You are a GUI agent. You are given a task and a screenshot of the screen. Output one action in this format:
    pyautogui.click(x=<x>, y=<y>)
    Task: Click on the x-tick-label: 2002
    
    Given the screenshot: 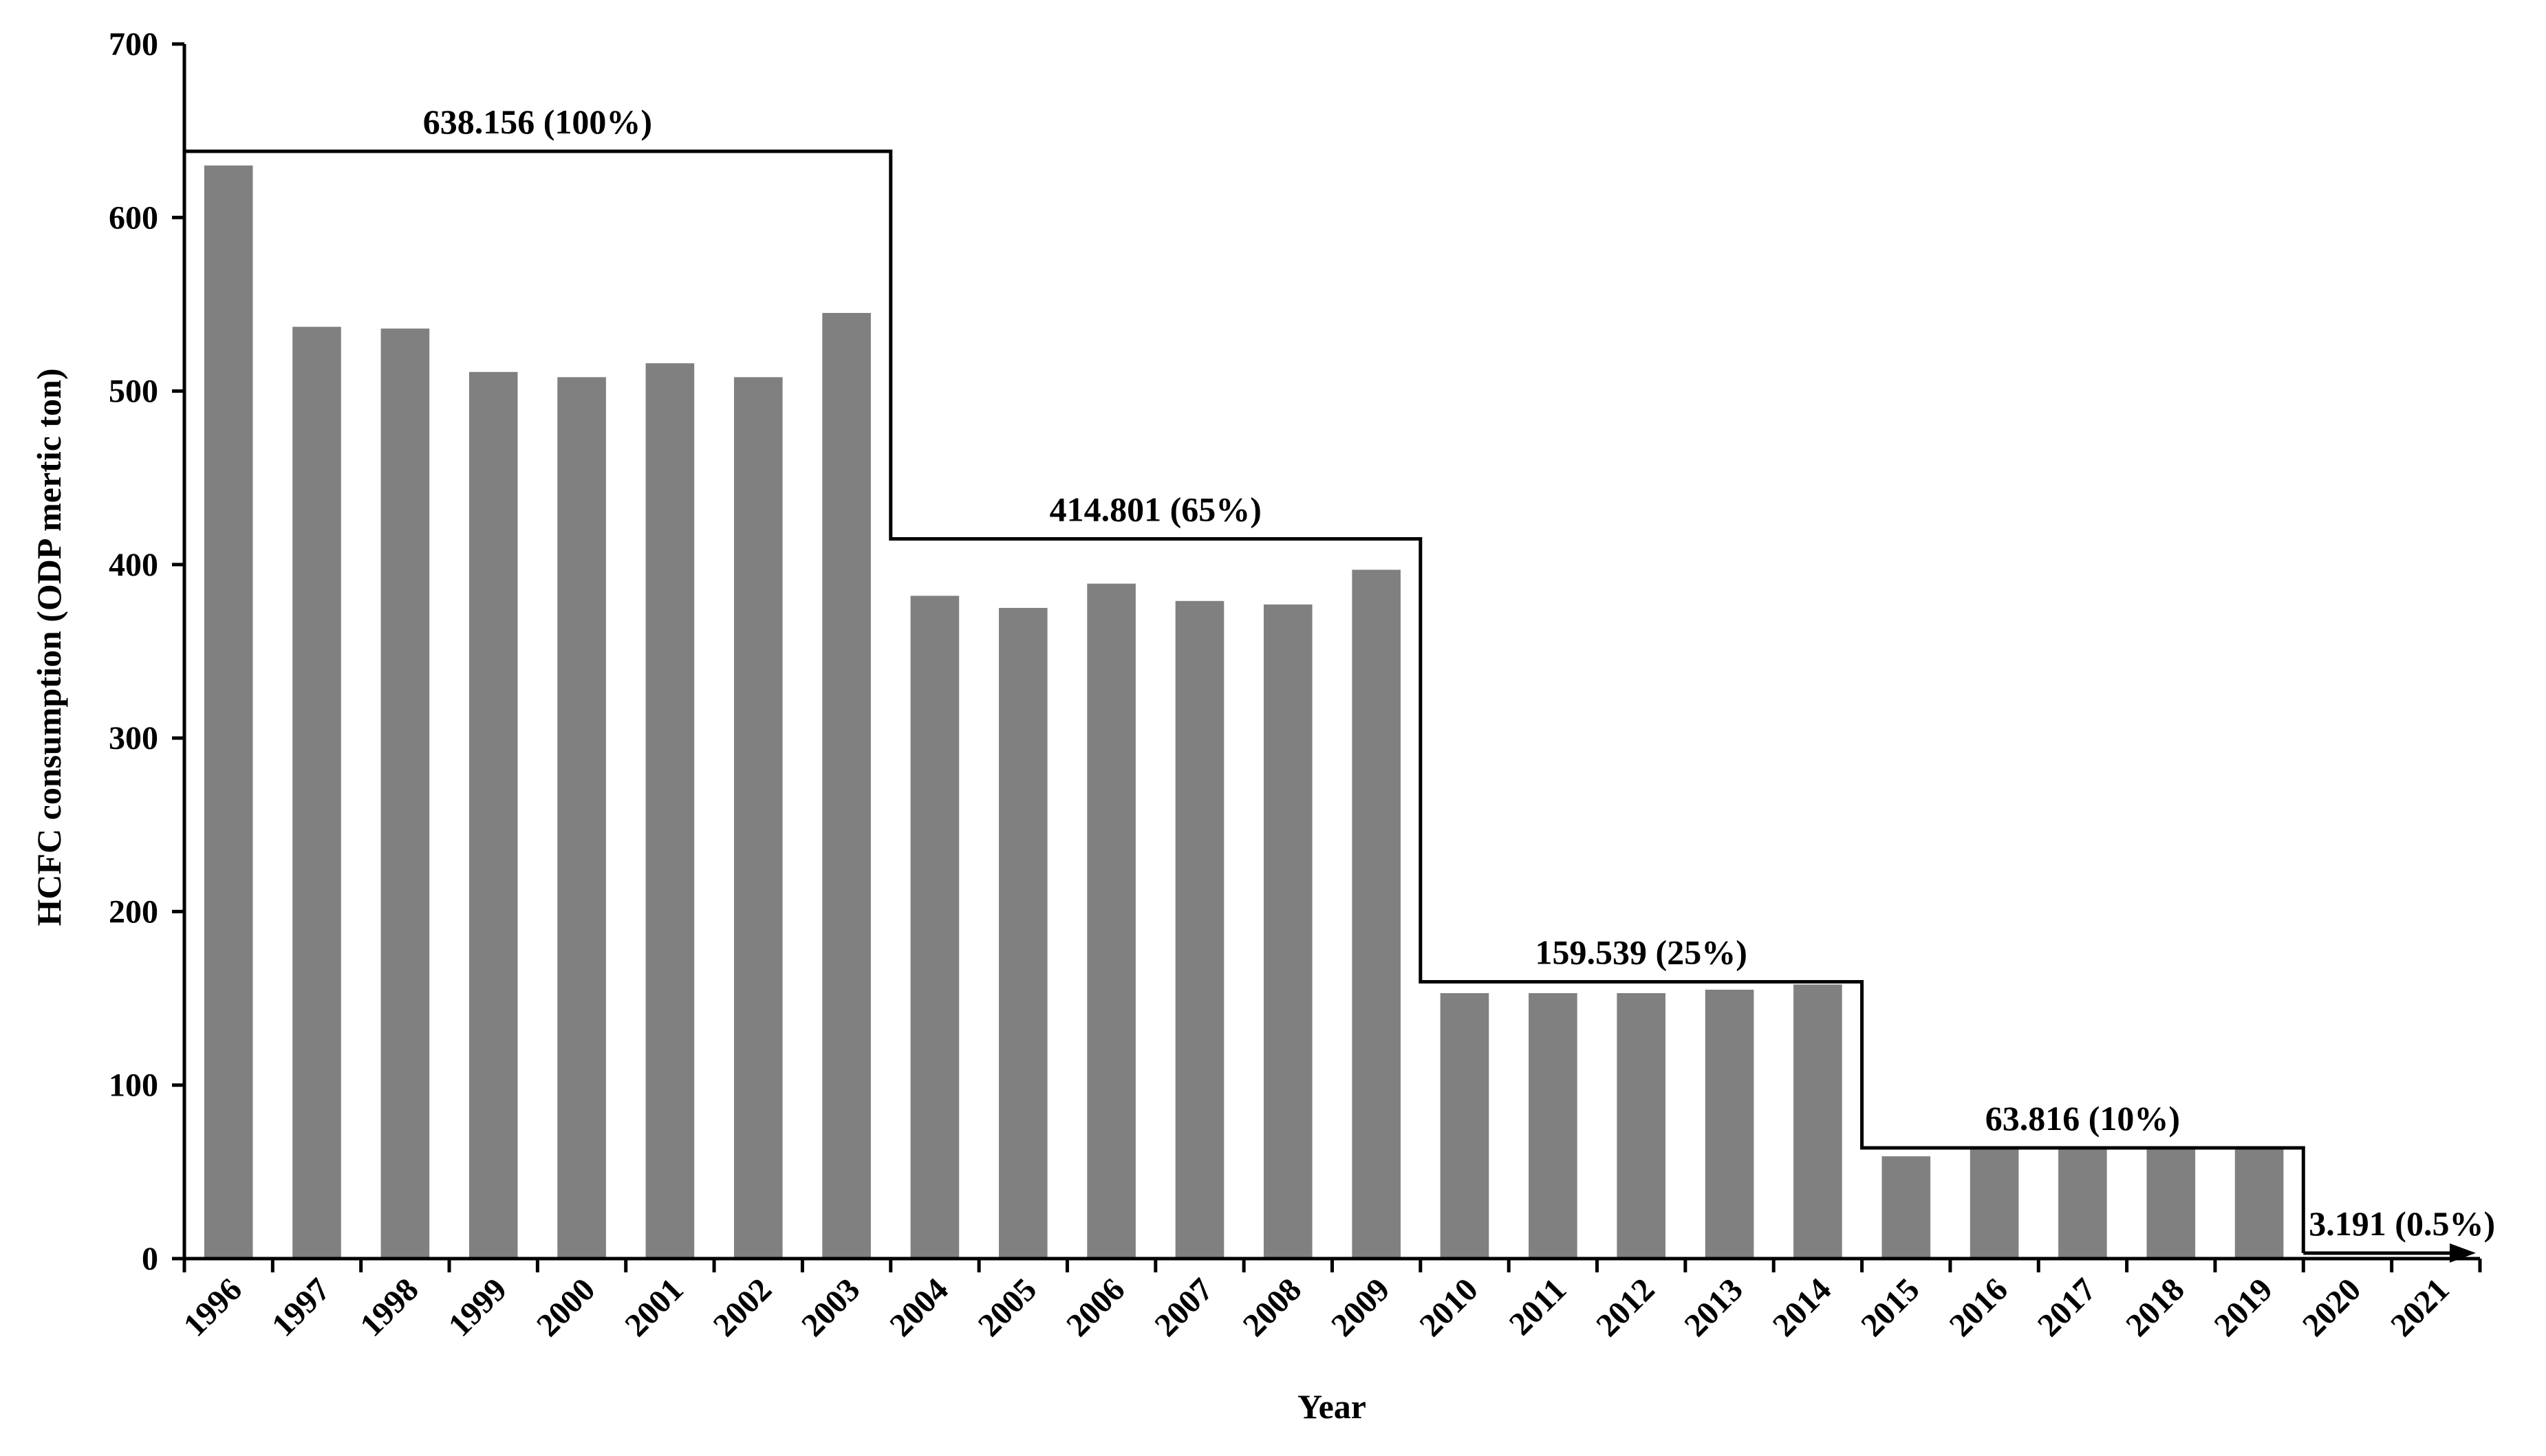 What is the action you would take?
    pyautogui.click(x=743, y=1307)
    